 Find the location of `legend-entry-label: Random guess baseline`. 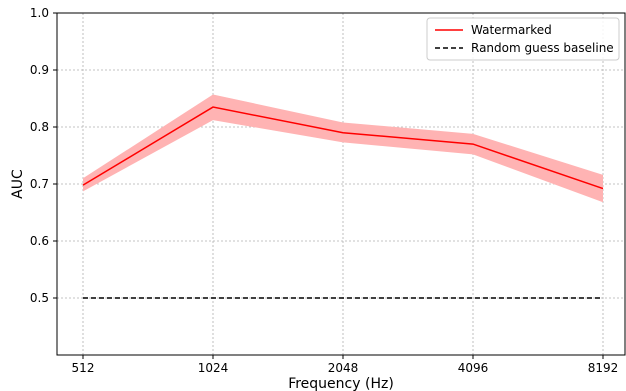

legend-entry-label: Random guess baseline is located at coordinates (542, 48).